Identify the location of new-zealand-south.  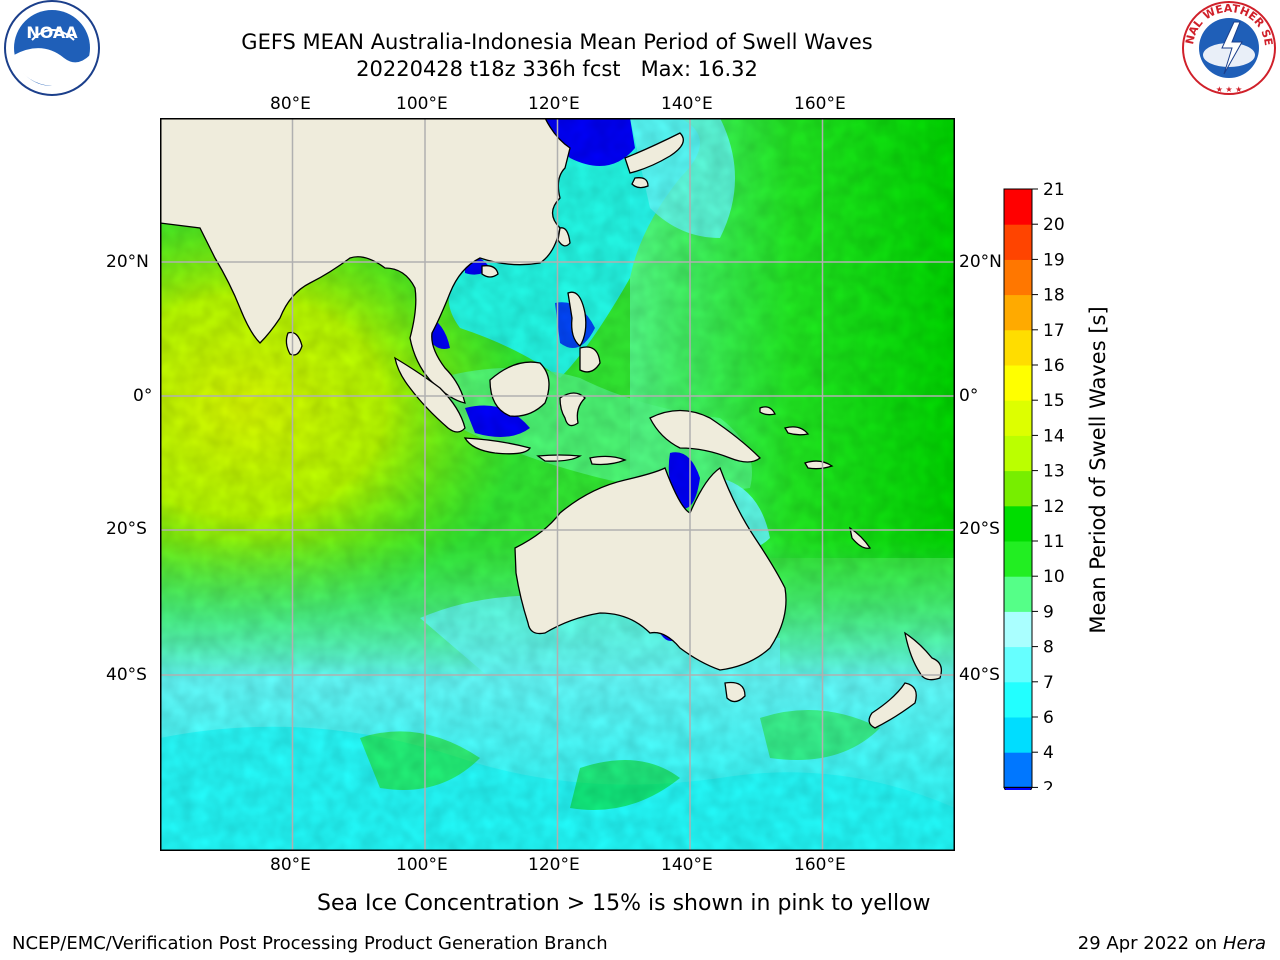
(892, 705).